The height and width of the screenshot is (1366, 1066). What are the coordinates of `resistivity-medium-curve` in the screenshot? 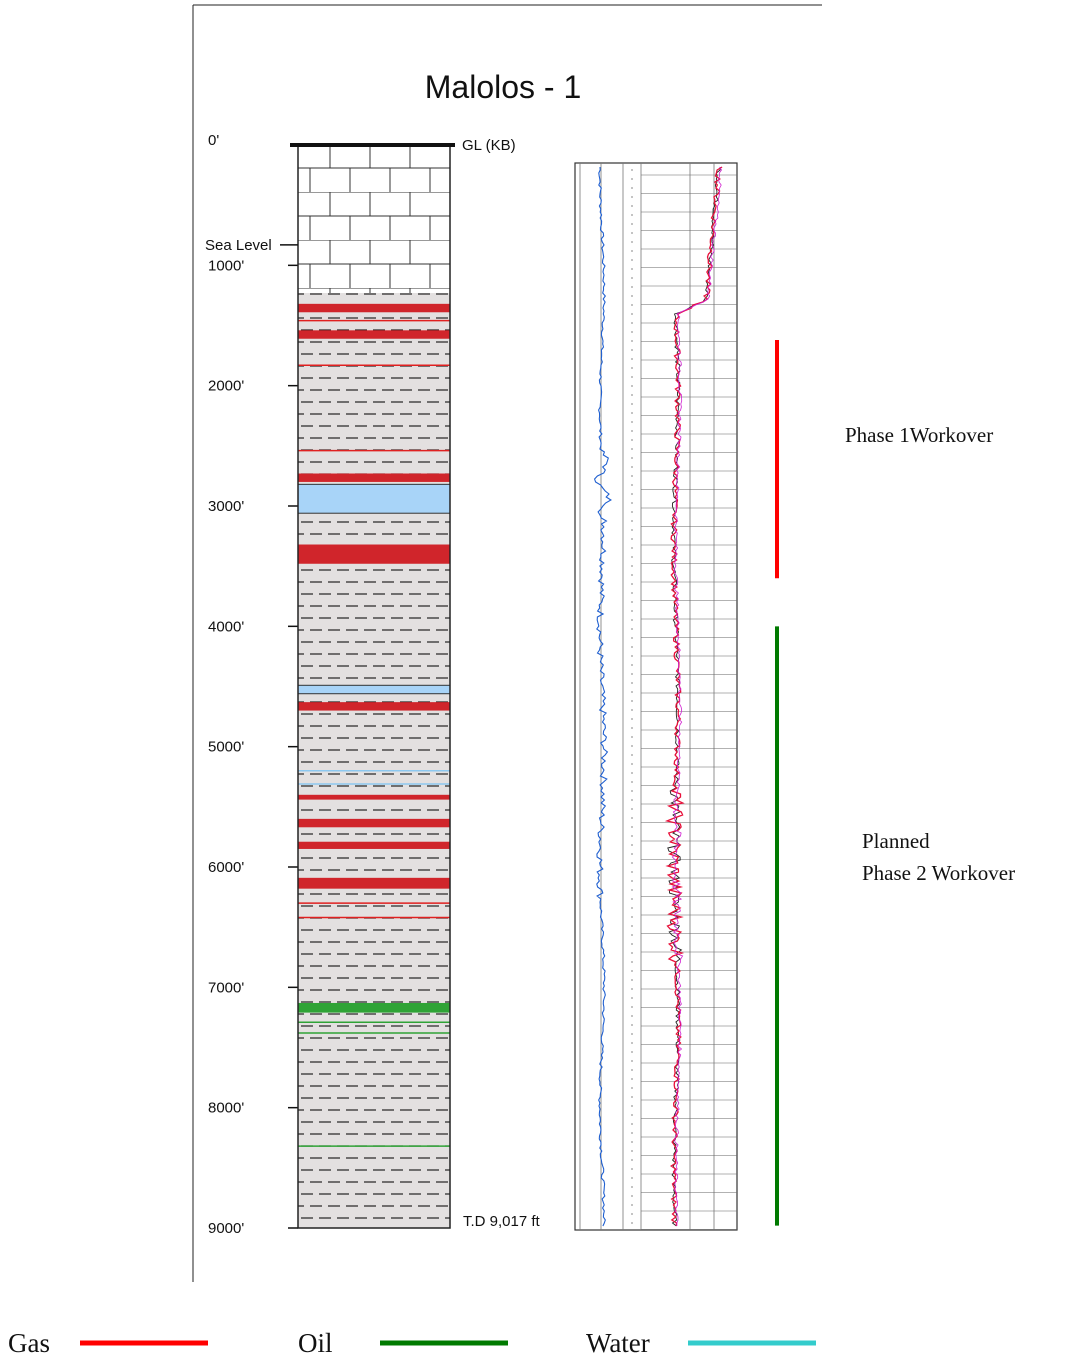 It's located at (696, 696).